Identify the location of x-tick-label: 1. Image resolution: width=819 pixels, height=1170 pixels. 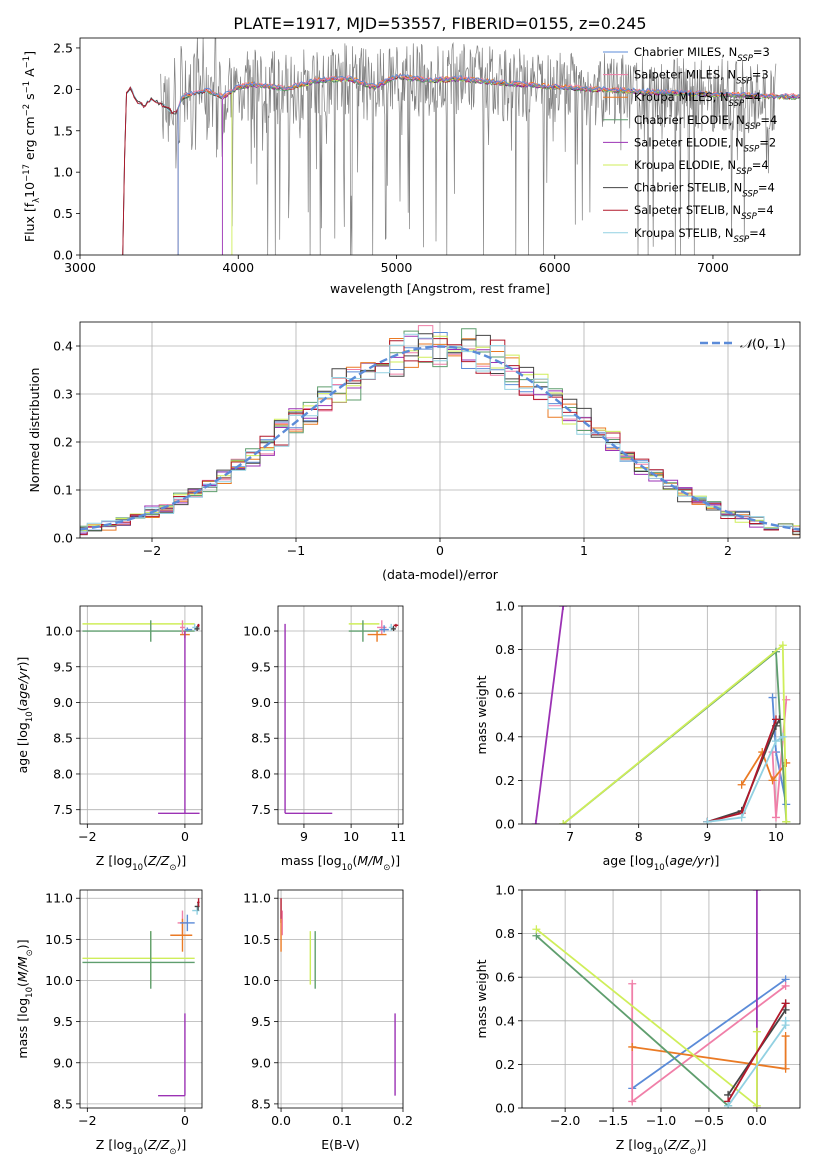
(584, 550).